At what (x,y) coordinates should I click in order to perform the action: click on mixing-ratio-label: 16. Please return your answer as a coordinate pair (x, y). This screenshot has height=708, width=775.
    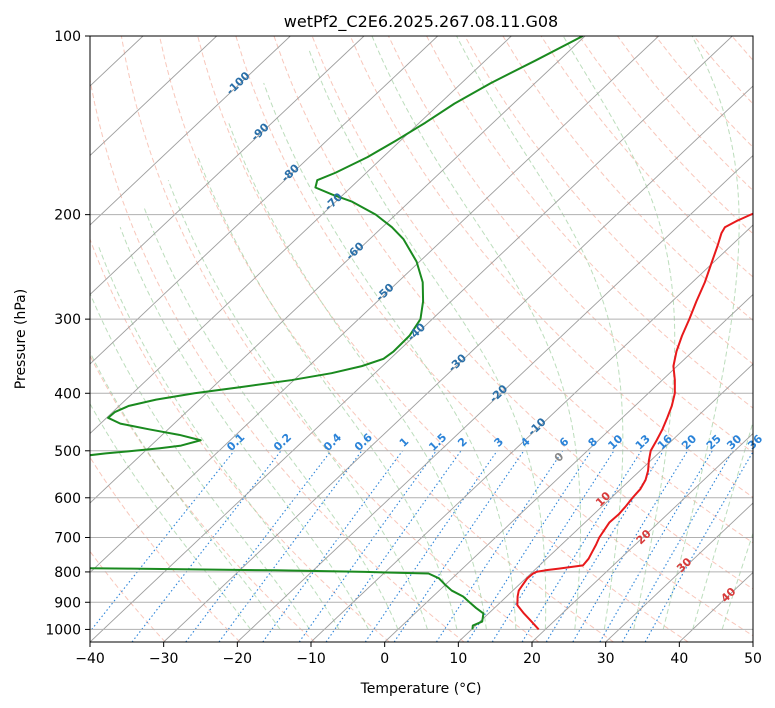
    Looking at the image, I should click on (665, 442).